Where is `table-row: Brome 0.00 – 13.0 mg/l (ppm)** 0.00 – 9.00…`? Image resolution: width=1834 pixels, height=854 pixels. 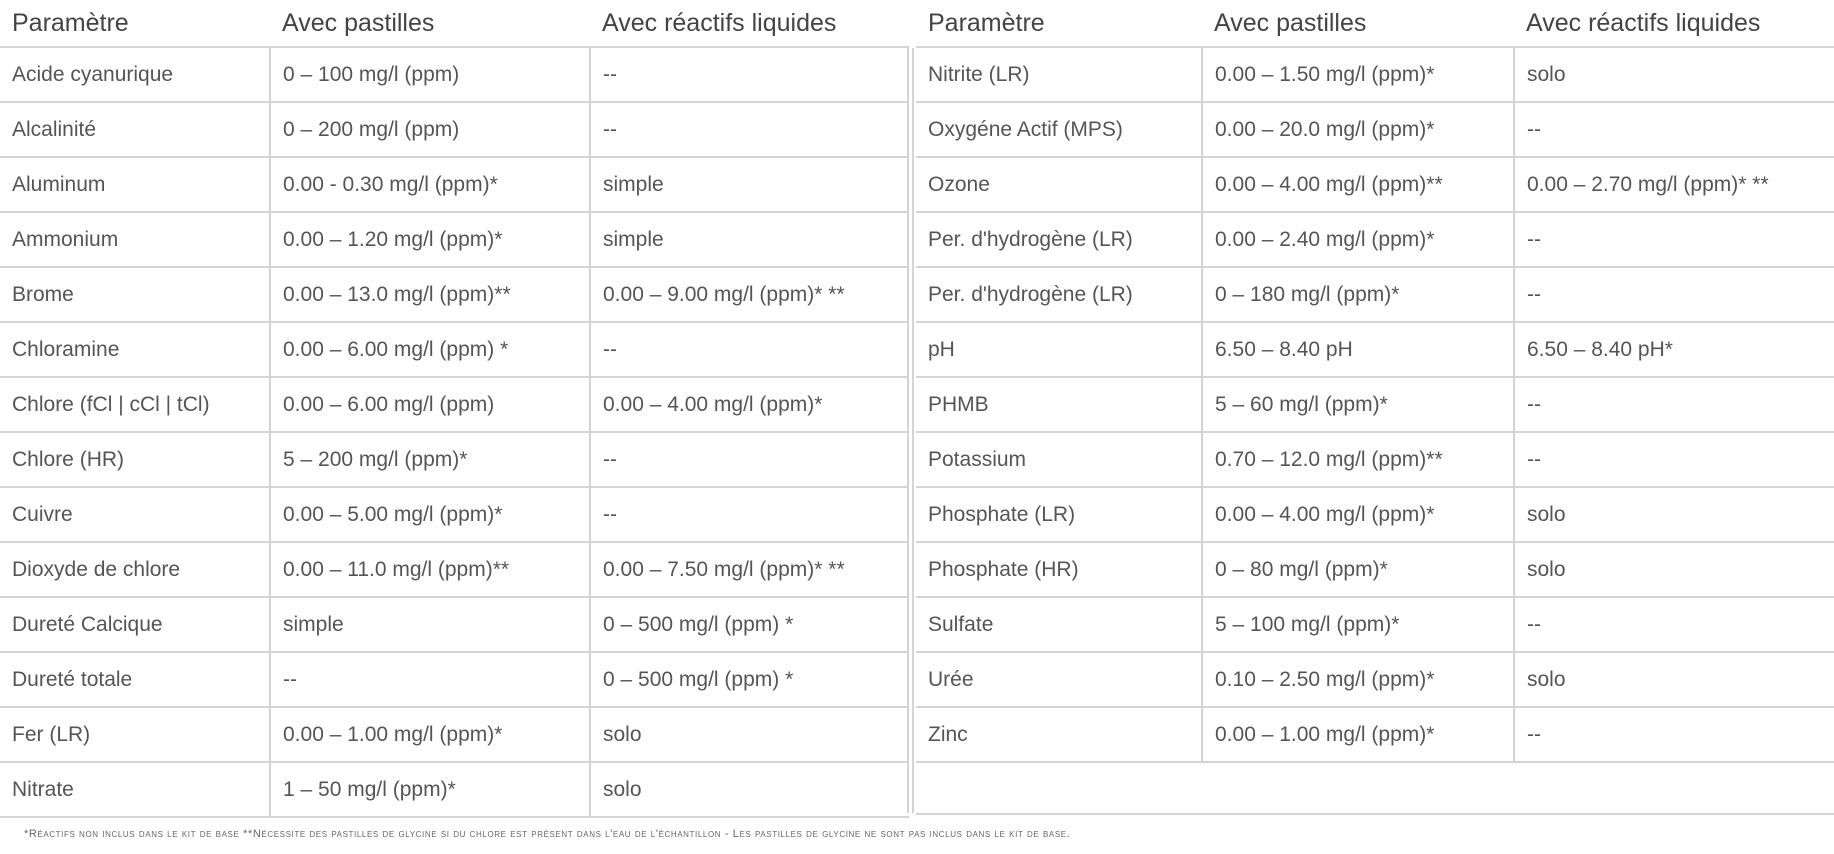 table-row: Brome 0.00 – 13.0 mg/l (ppm)** 0.00 – 9.00… is located at coordinates (454, 295).